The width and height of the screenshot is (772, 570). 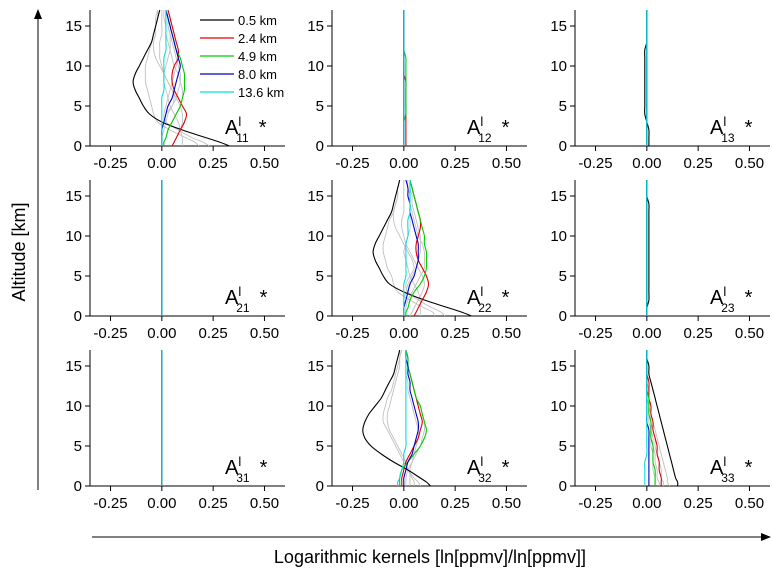 I want to click on panel-label: Al 33 *, so click(x=731, y=469).